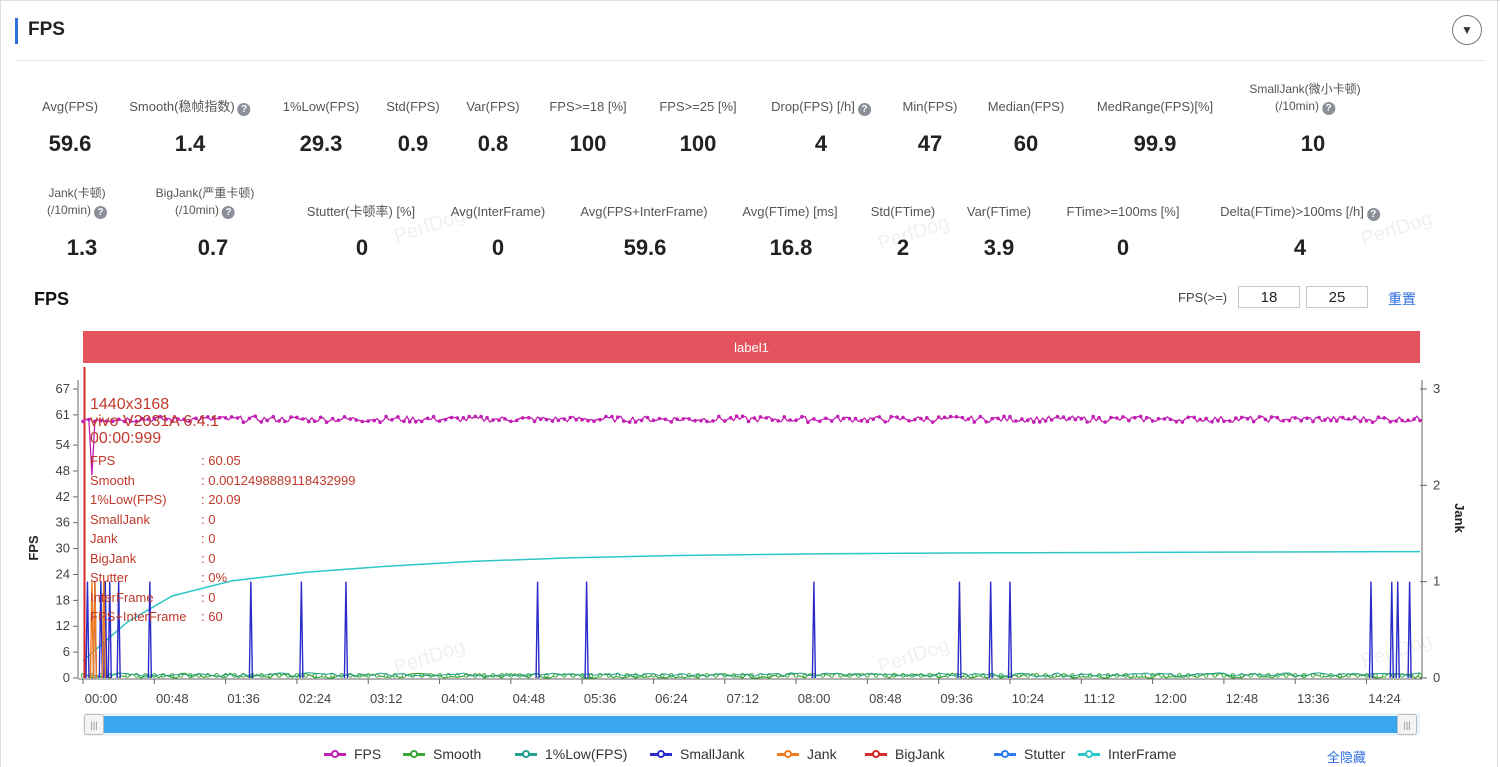 This screenshot has width=1500, height=767. What do you see at coordinates (63, 573) in the screenshot?
I see `y-left-tick-label: 24` at bounding box center [63, 573].